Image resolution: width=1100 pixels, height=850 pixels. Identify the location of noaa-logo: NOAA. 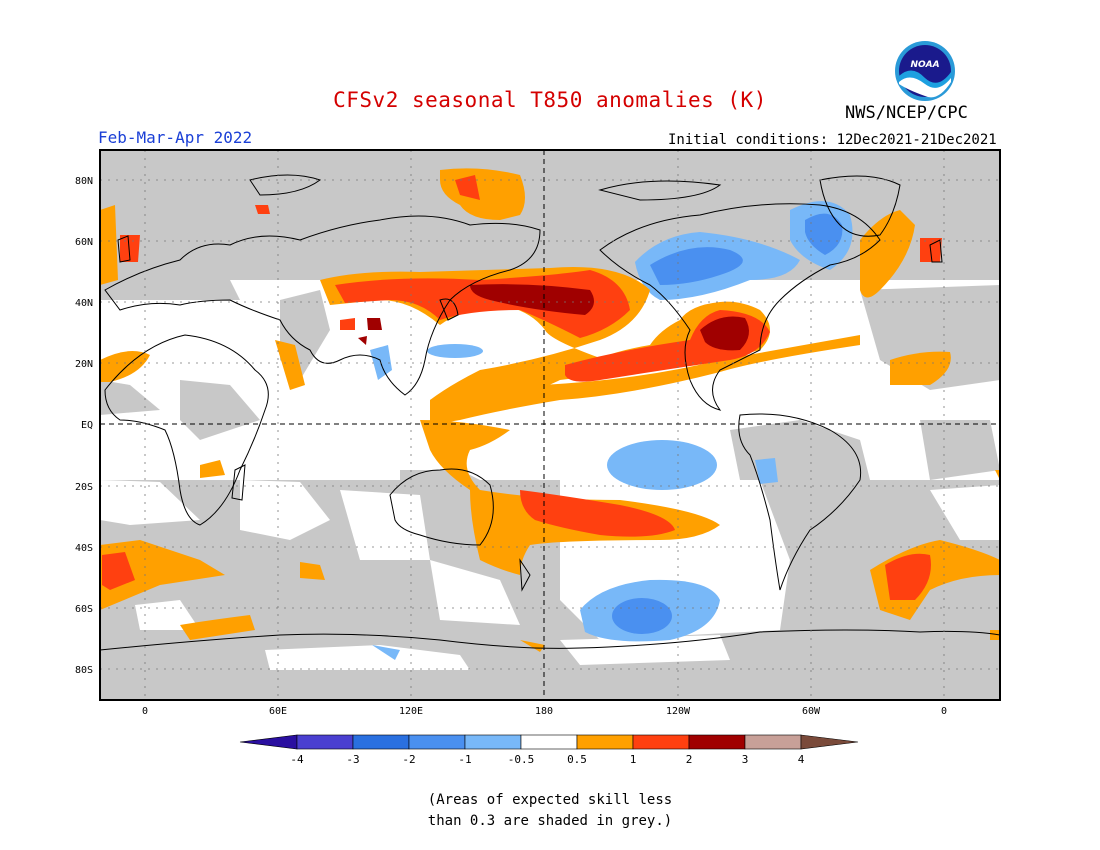
(925, 71).